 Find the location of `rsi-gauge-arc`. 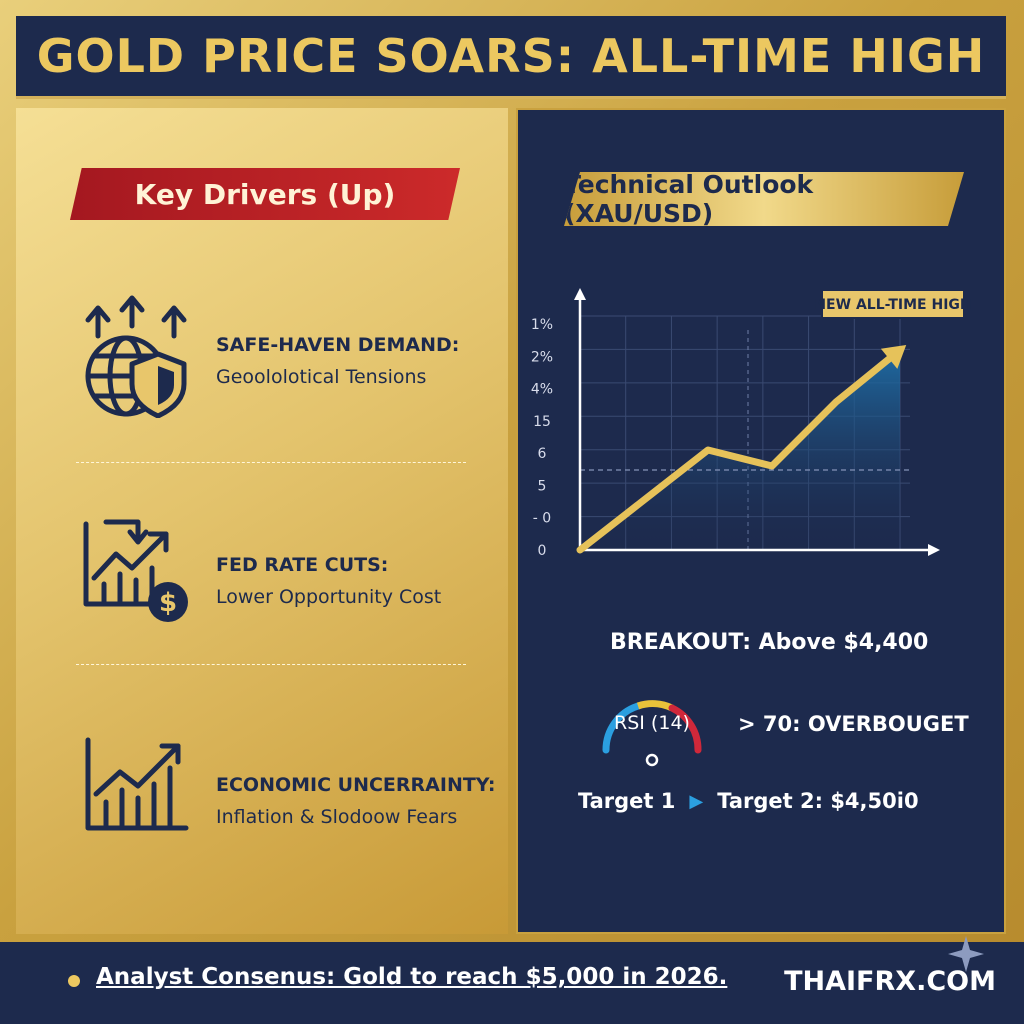

rsi-gauge-arc is located at coordinates (652, 733).